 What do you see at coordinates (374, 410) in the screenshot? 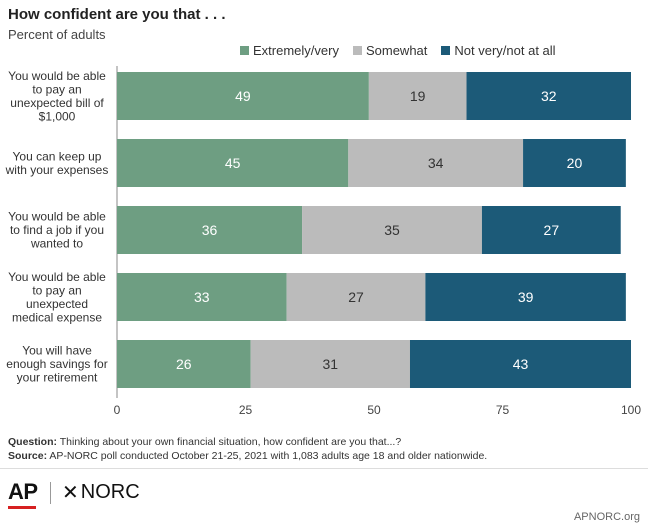
I see `x-tick-label: 50` at bounding box center [374, 410].